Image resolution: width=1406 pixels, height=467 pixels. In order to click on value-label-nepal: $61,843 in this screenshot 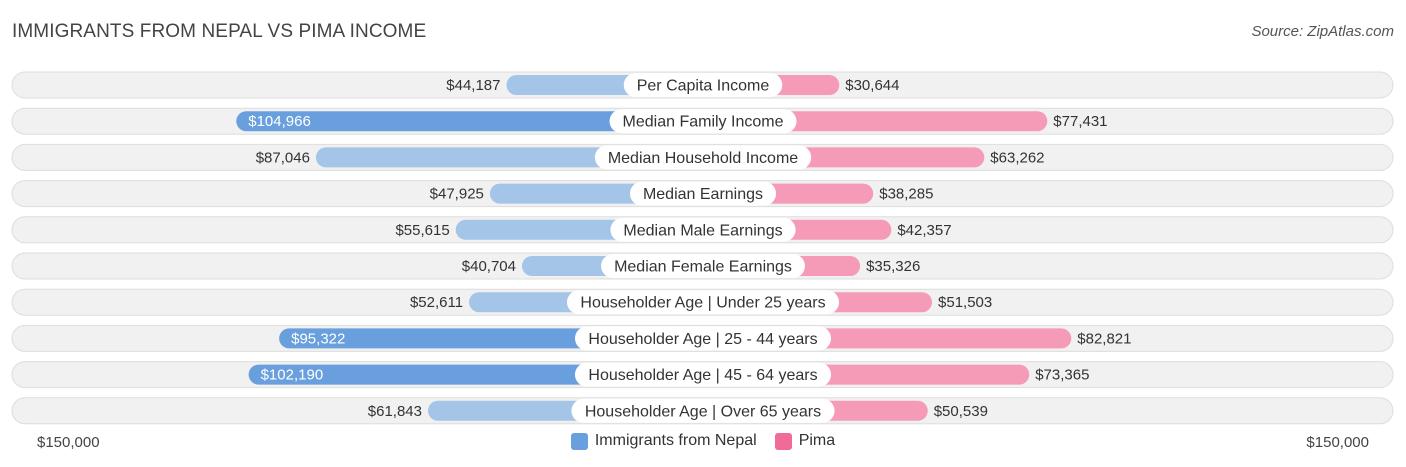, I will do `click(395, 411)`.